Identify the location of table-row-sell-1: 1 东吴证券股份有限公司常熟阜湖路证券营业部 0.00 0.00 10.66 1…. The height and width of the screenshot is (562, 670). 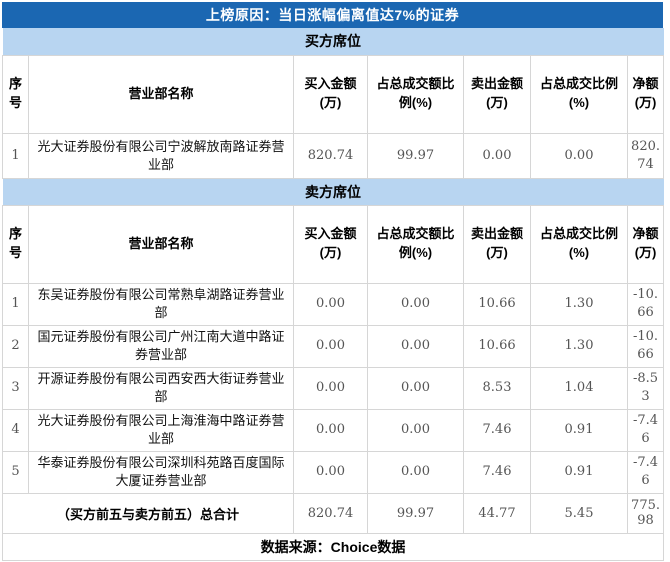
(333, 304).